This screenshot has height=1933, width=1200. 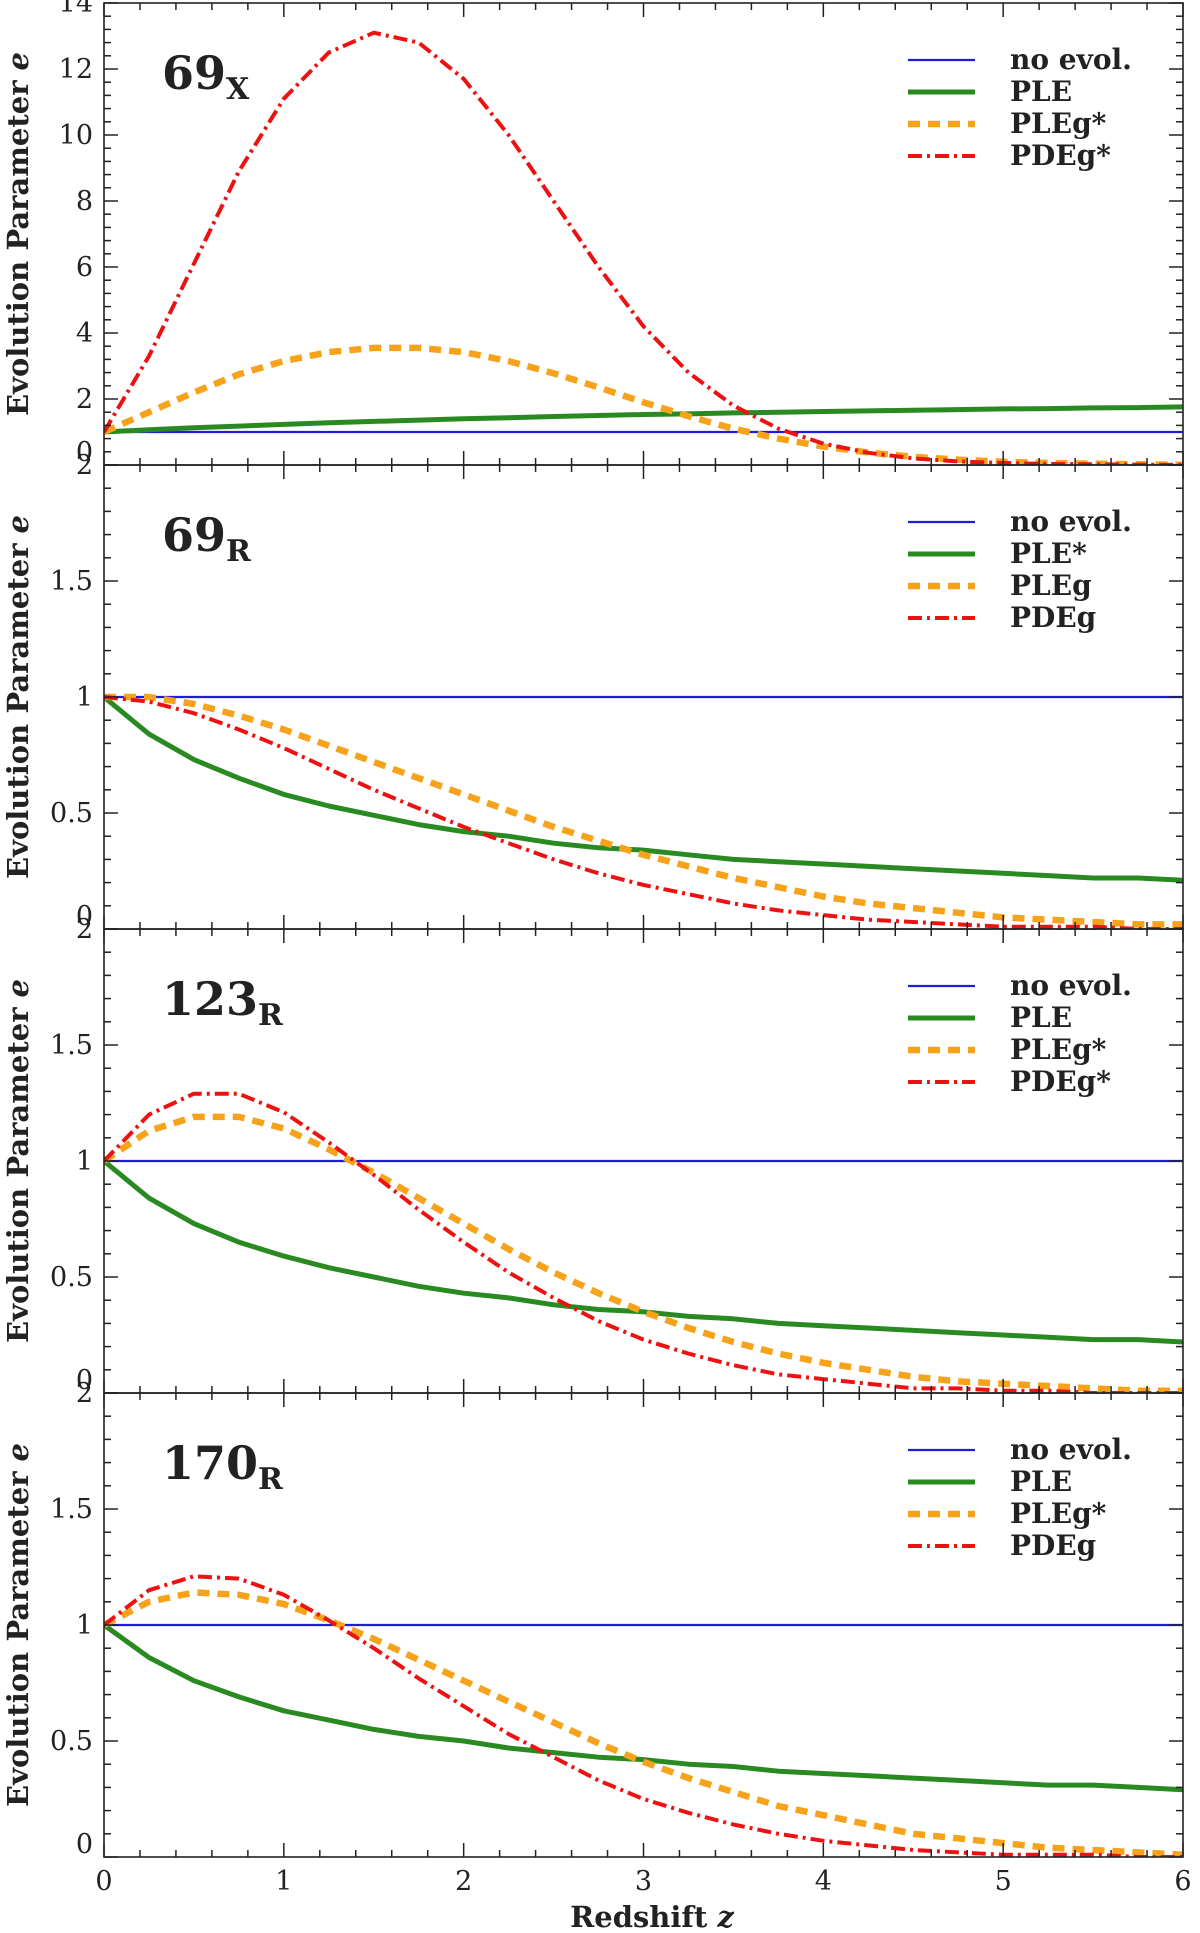 I want to click on panel-label: 69X, so click(x=206, y=76).